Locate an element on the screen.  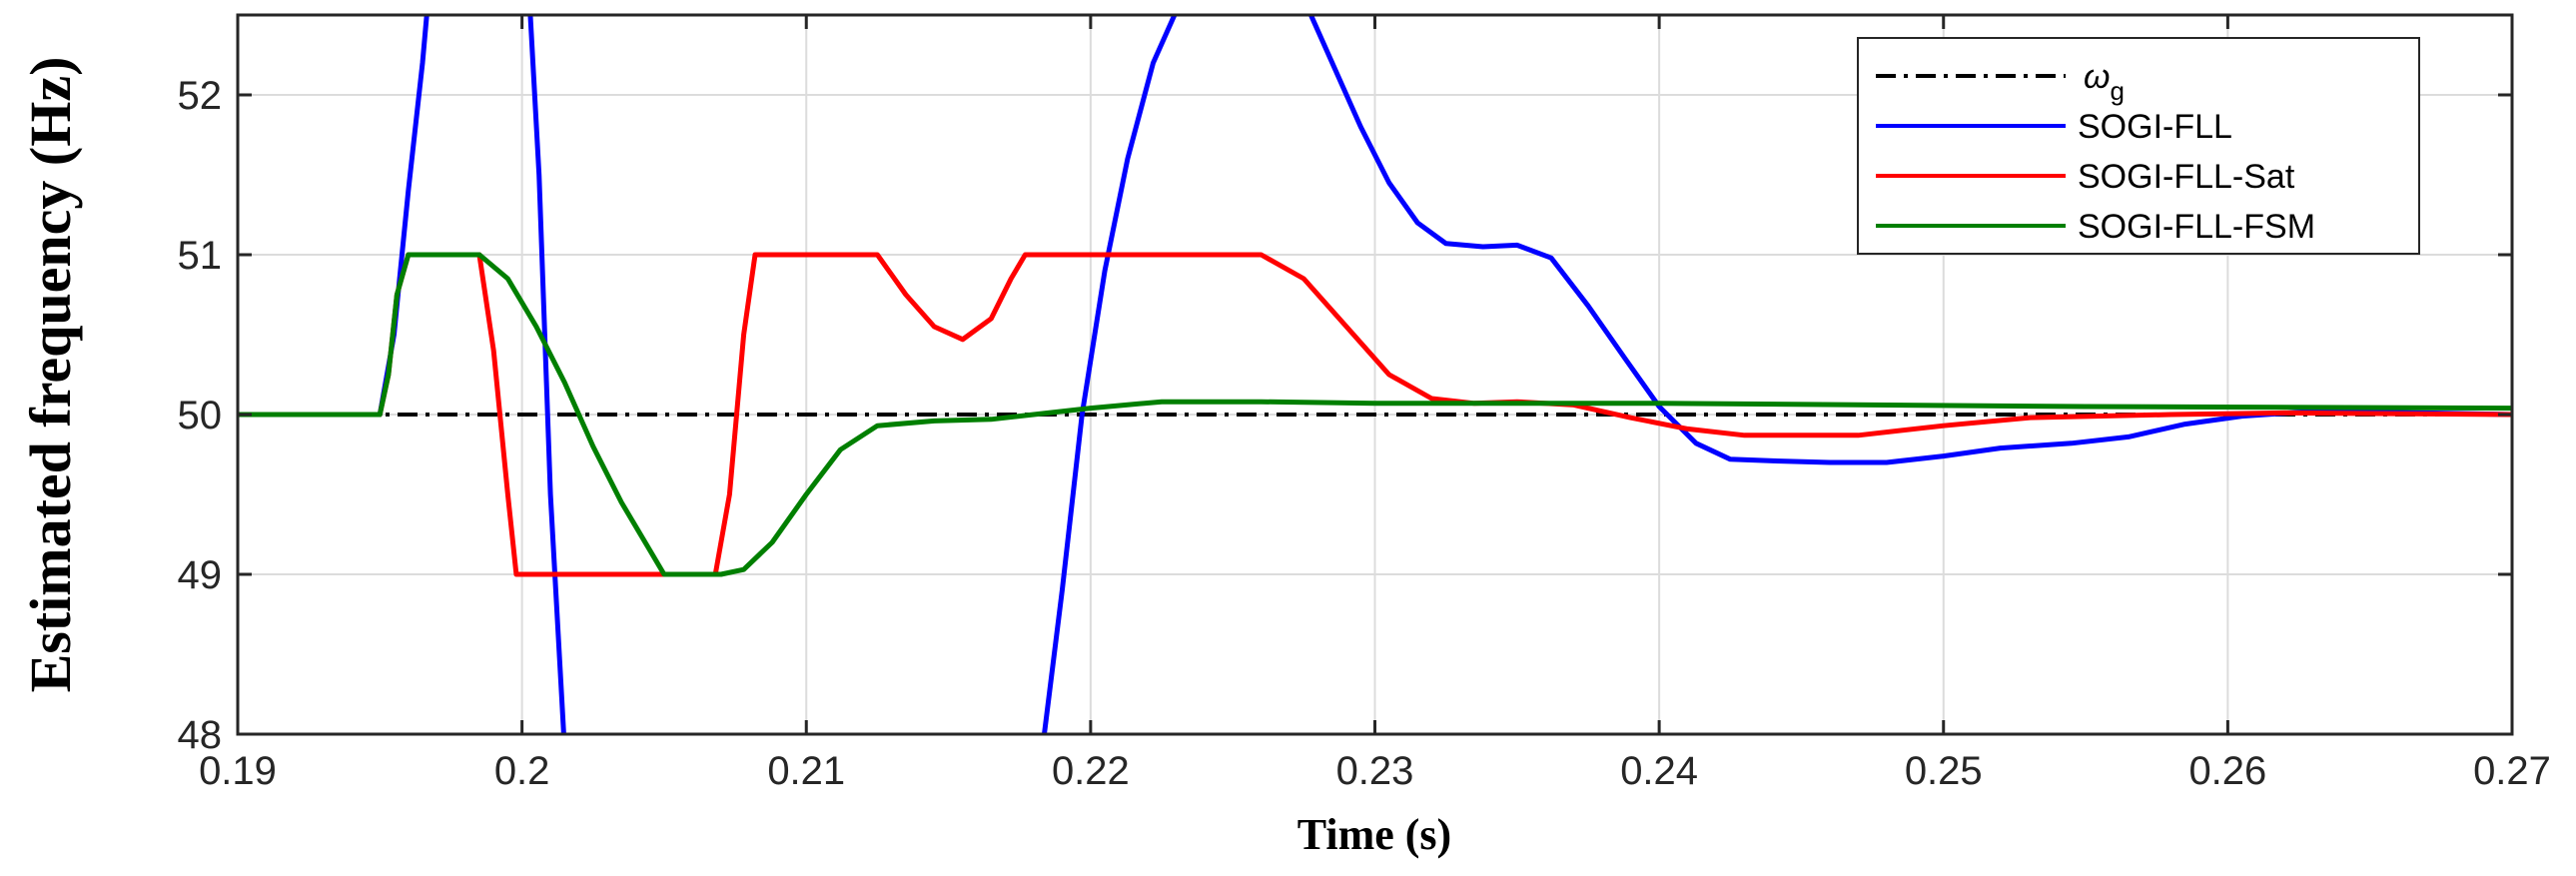
y-tick-label: 50 is located at coordinates (201, 416).